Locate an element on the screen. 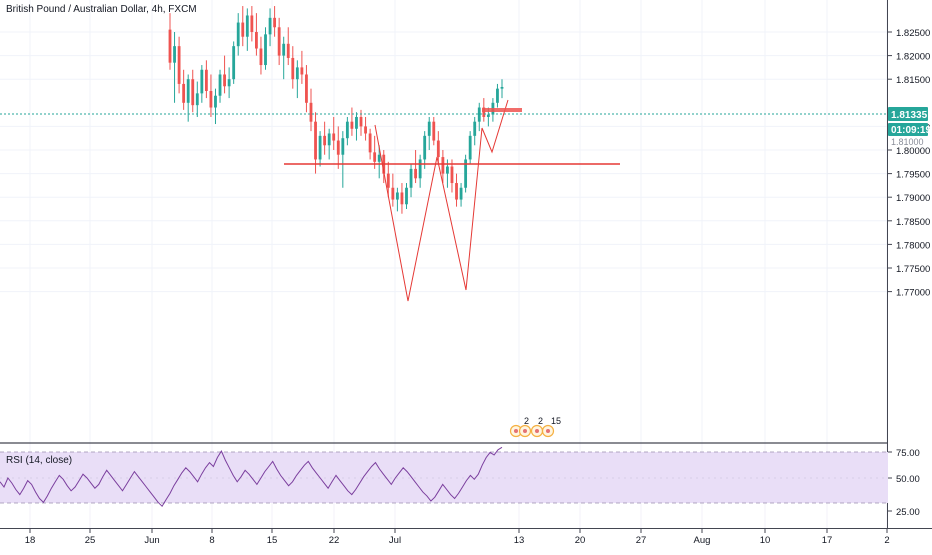  rsi-band is located at coordinates (444, 477).